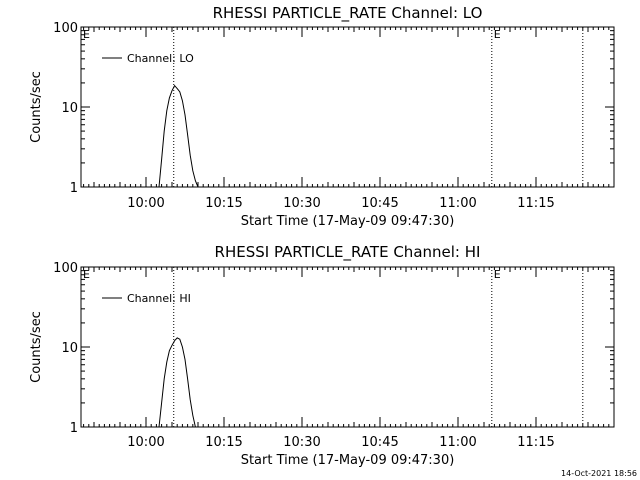 The image size is (640, 480). Describe the element at coordinates (223, 442) in the screenshot. I see `panel2-x-tick-label: 10:15` at that location.